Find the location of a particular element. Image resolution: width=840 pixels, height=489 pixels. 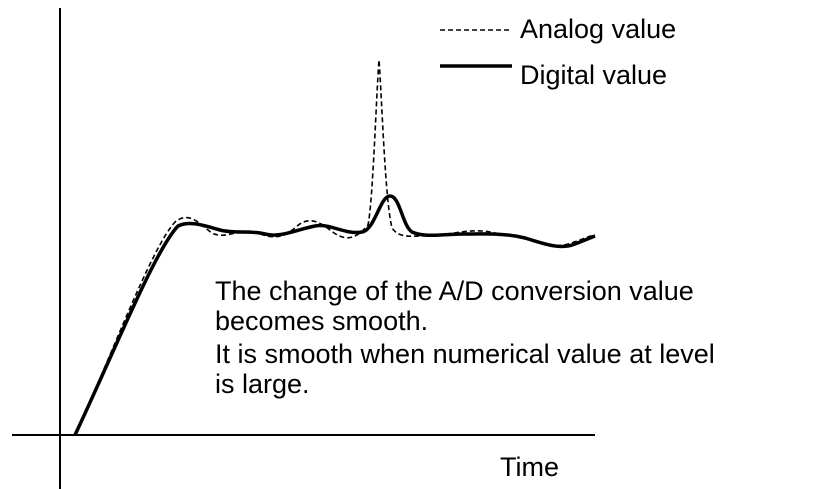

annotation-line: is large. is located at coordinates (262, 384).